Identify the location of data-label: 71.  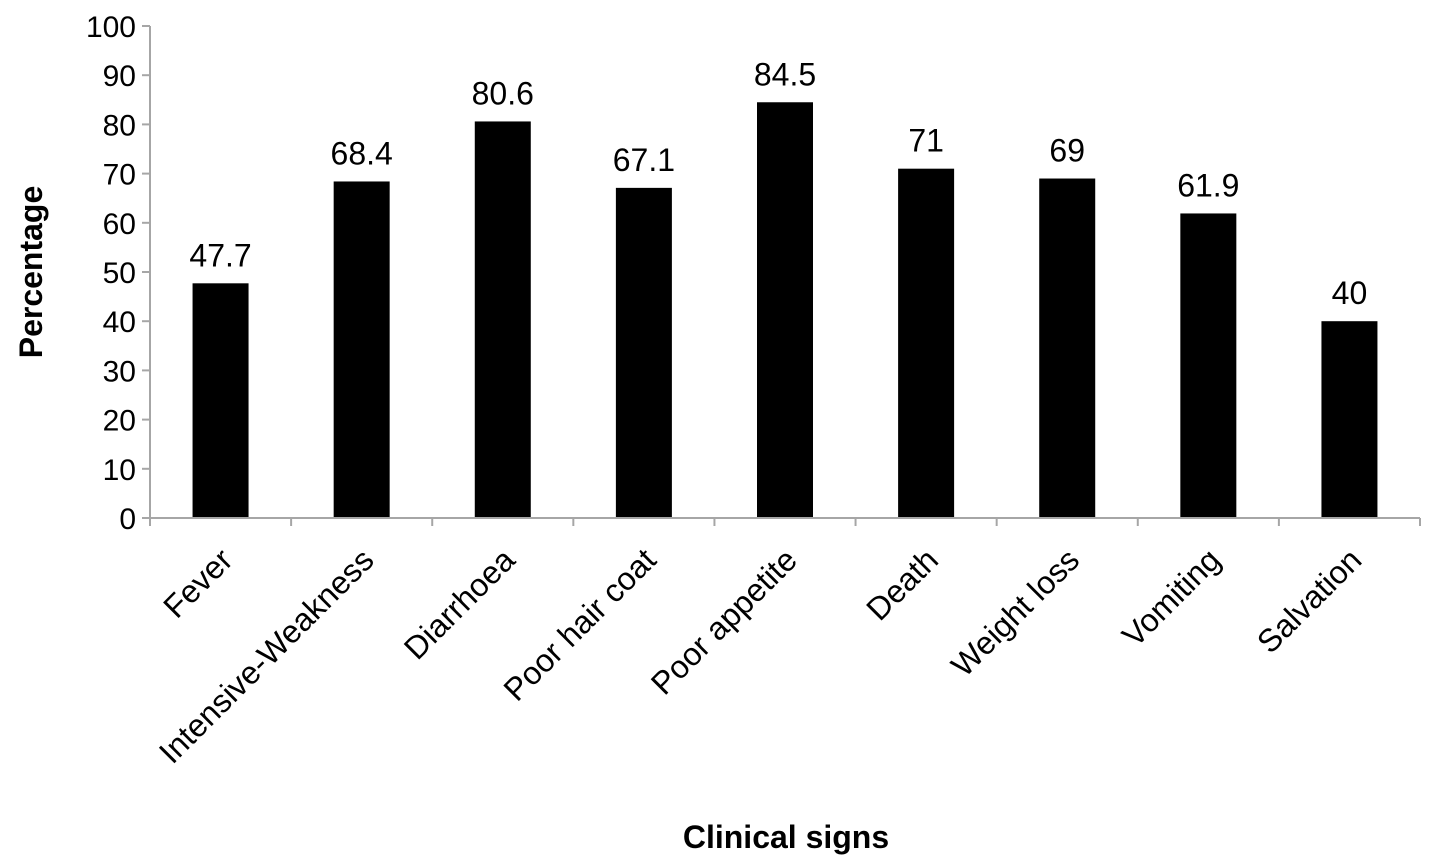
(926, 141).